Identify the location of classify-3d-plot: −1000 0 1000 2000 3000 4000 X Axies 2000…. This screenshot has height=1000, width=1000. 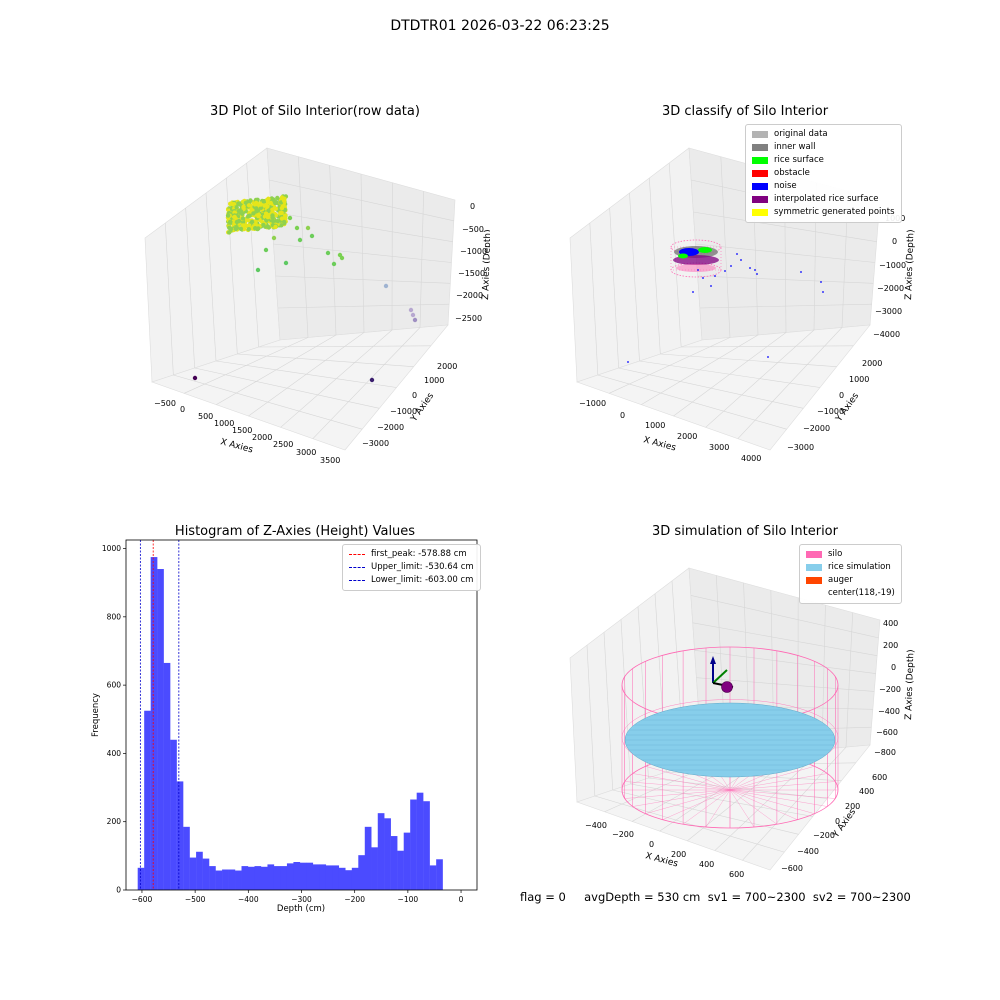
(742, 305).